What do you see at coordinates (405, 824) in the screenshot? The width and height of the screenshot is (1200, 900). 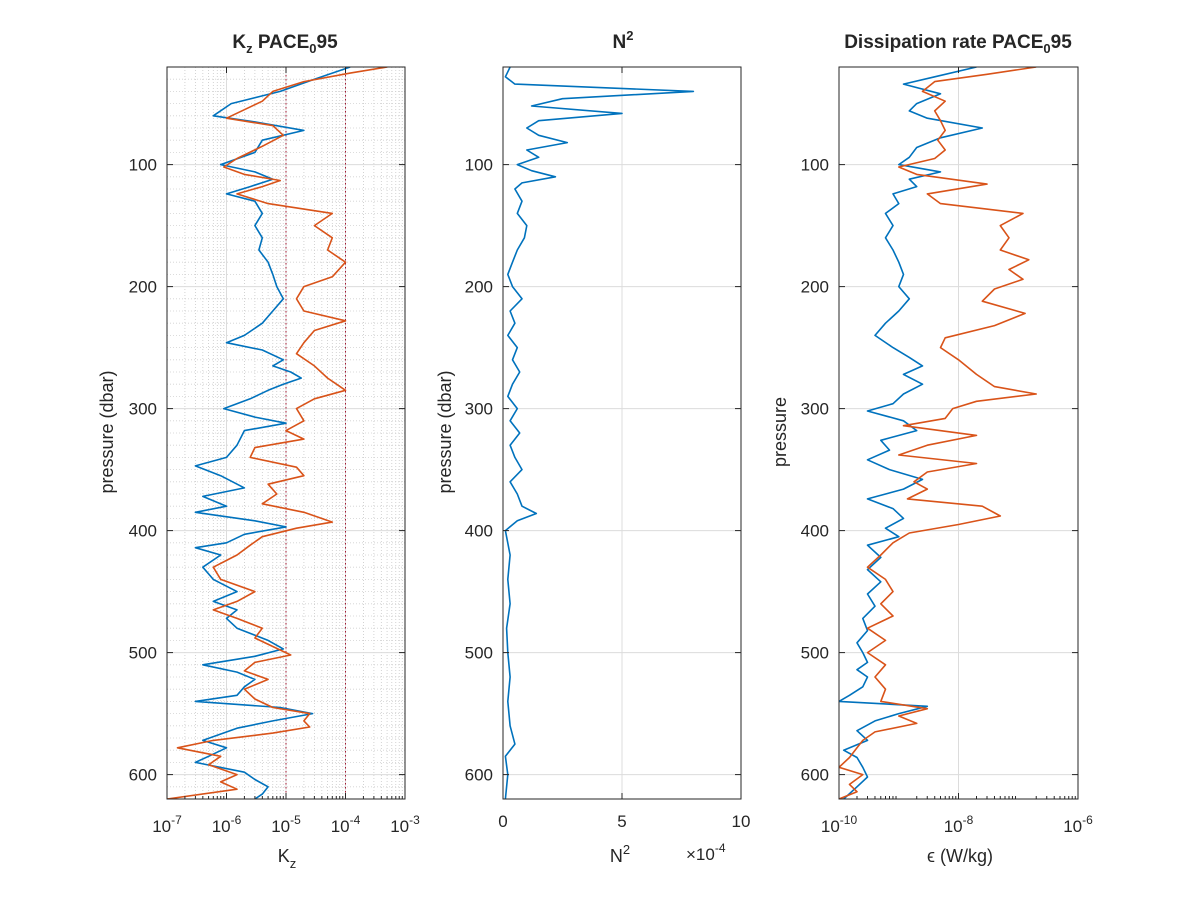 I see `kz-x-tick-label: 10⁻³` at bounding box center [405, 824].